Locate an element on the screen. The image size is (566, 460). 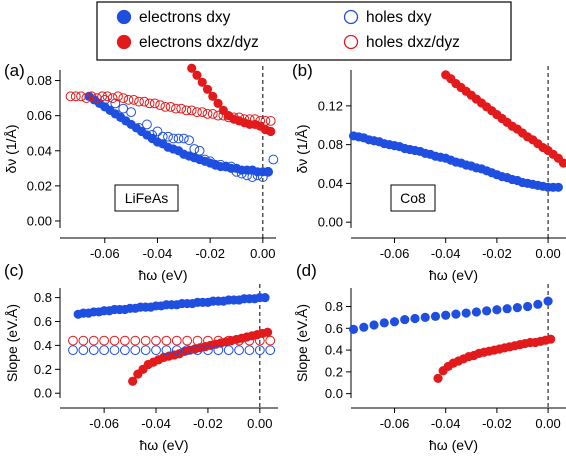
x-axis-label: ħω (eV) is located at coordinates (162, 275).